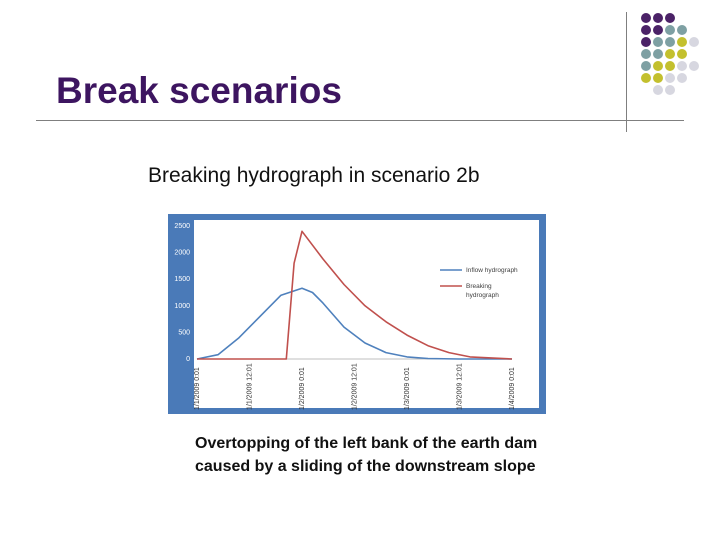  I want to click on x-tick-label: 1/2/2009 12:01, so click(355, 386).